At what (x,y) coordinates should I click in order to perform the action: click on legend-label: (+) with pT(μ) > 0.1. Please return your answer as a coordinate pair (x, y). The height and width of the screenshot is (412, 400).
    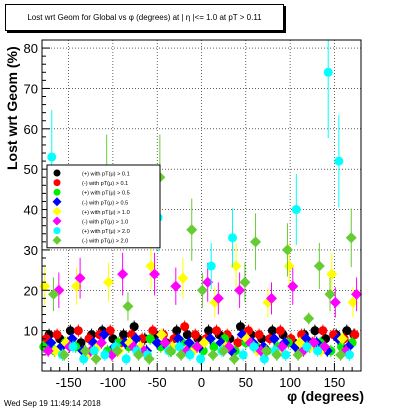
    Looking at the image, I should click on (106, 175).